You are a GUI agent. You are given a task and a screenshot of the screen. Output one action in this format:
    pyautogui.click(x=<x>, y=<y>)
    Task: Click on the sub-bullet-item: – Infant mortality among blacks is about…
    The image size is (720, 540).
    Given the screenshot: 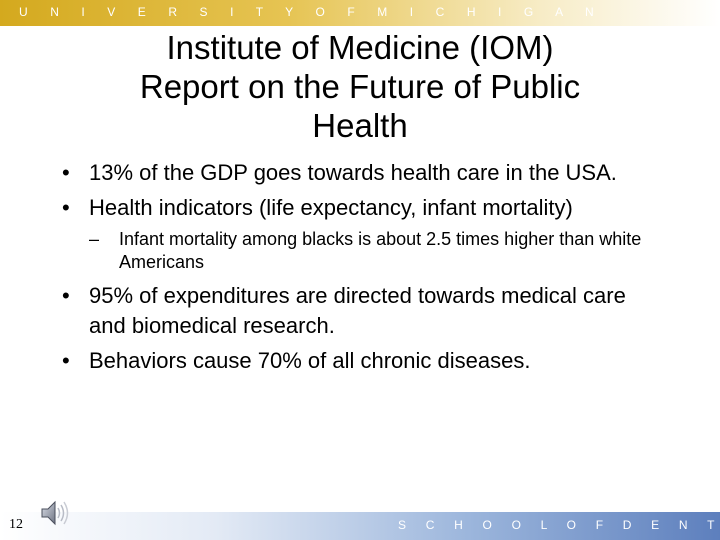 What is the action you would take?
    pyautogui.click(x=358, y=251)
    